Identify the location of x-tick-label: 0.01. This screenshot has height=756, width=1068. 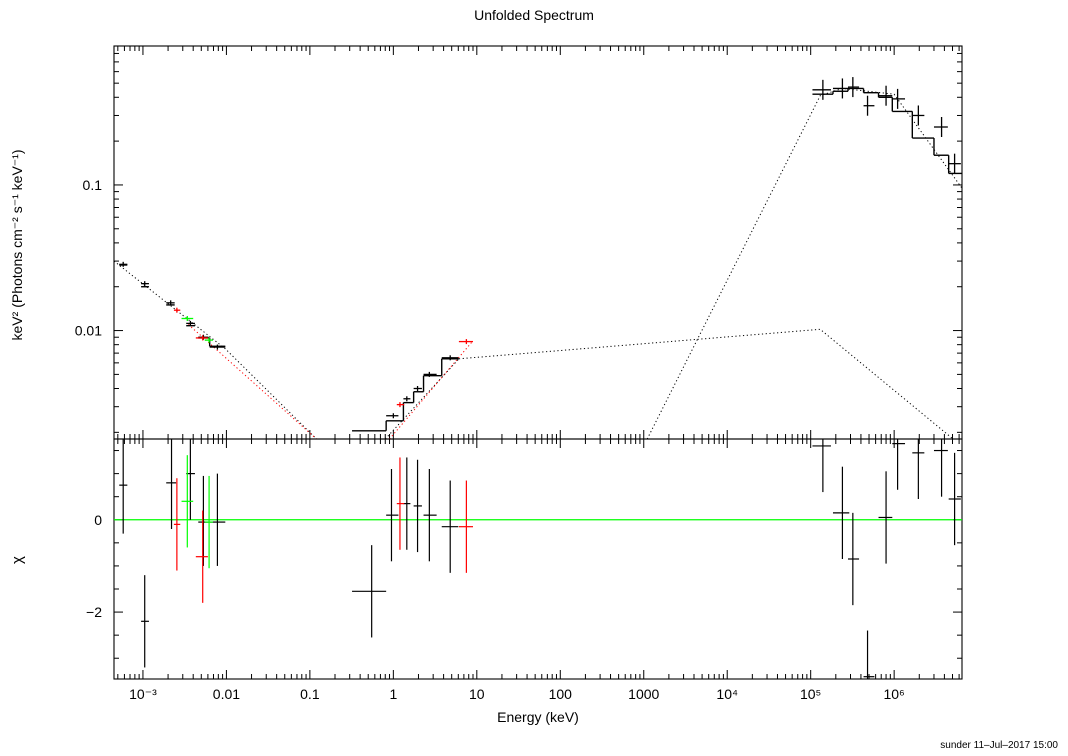
(226, 694).